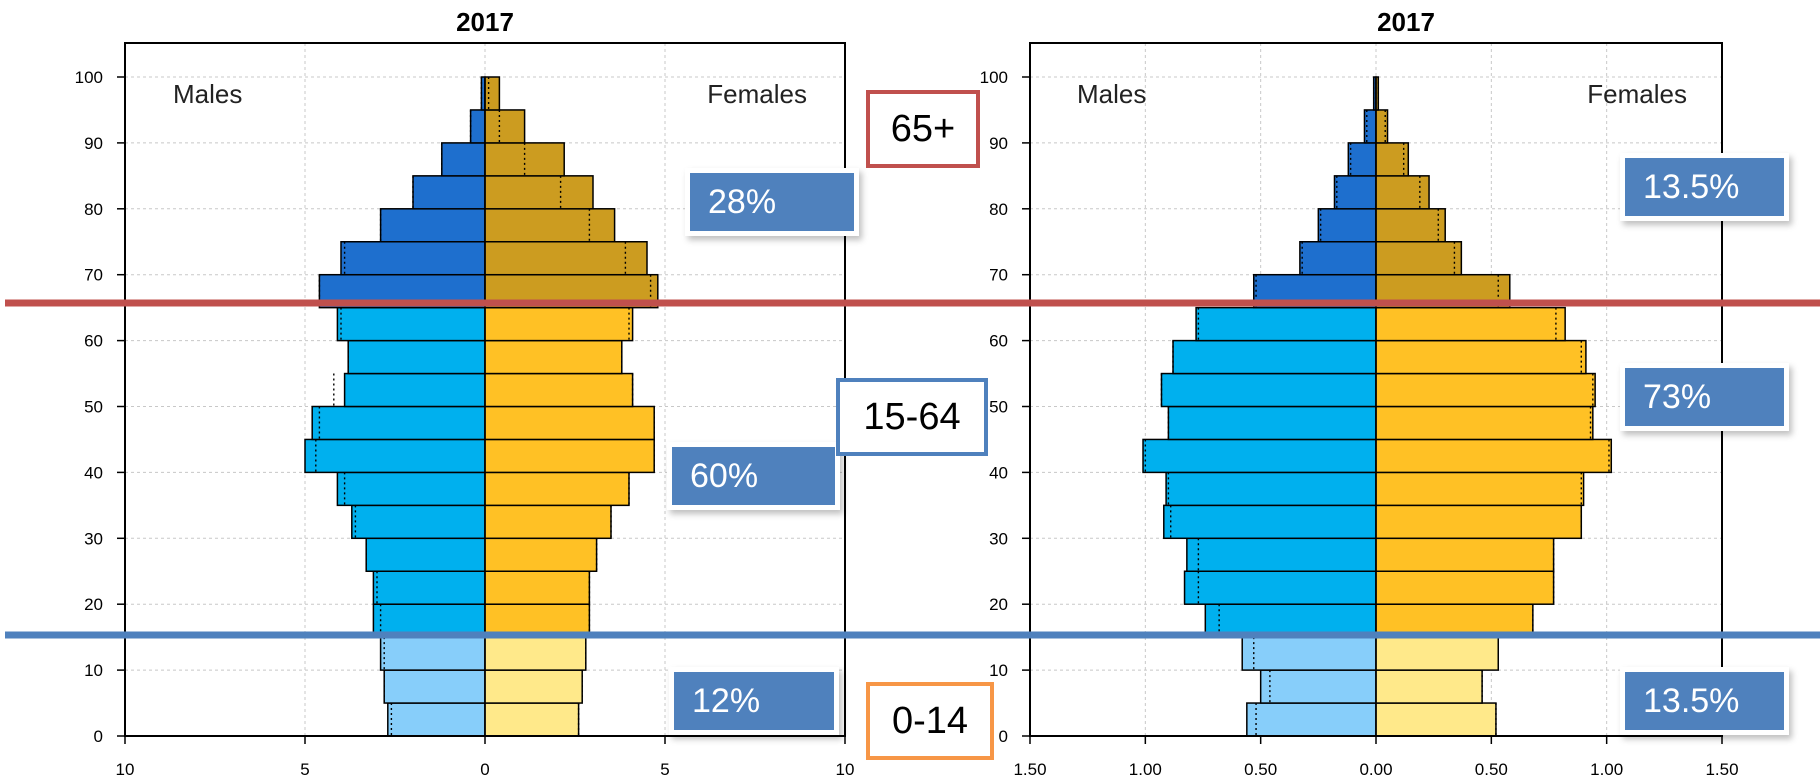 This screenshot has width=1820, height=783. I want to click on age-group-label-0-14-text: 0-14, so click(930, 721).